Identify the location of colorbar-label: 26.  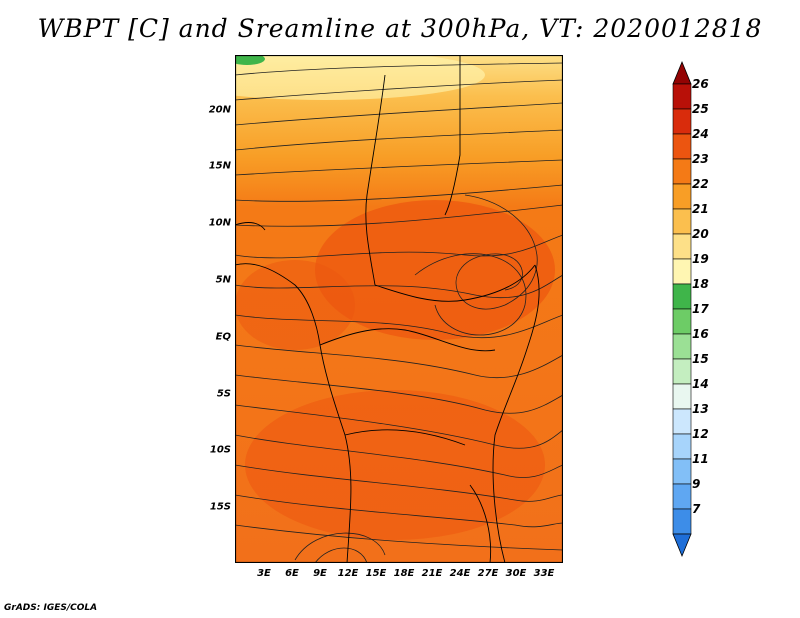
(700, 84).